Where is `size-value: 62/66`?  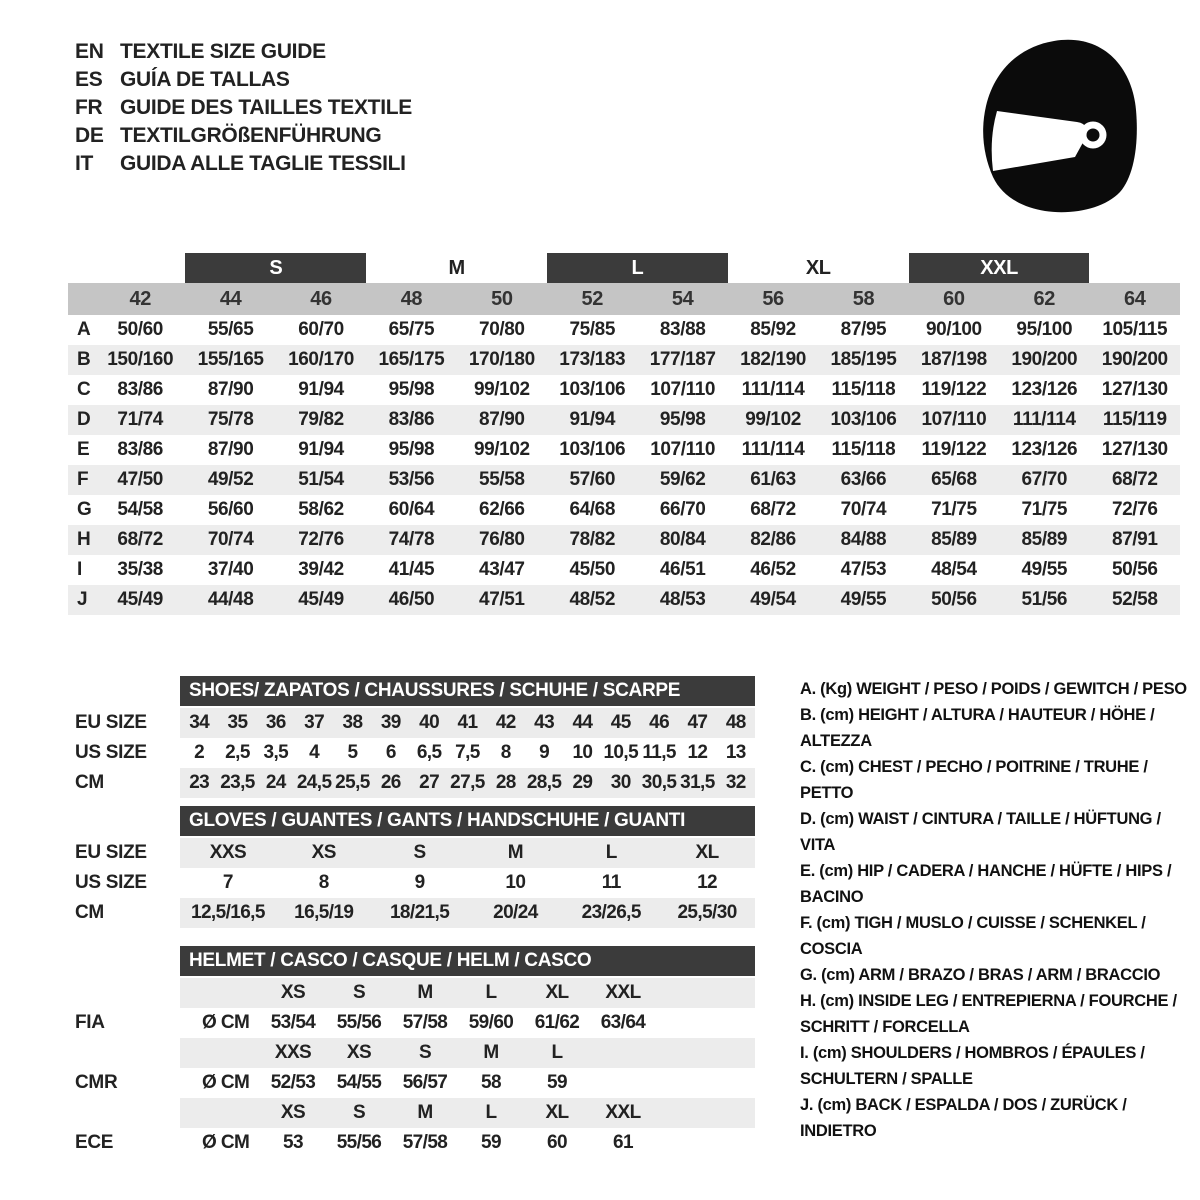
size-value: 62/66 is located at coordinates (502, 509).